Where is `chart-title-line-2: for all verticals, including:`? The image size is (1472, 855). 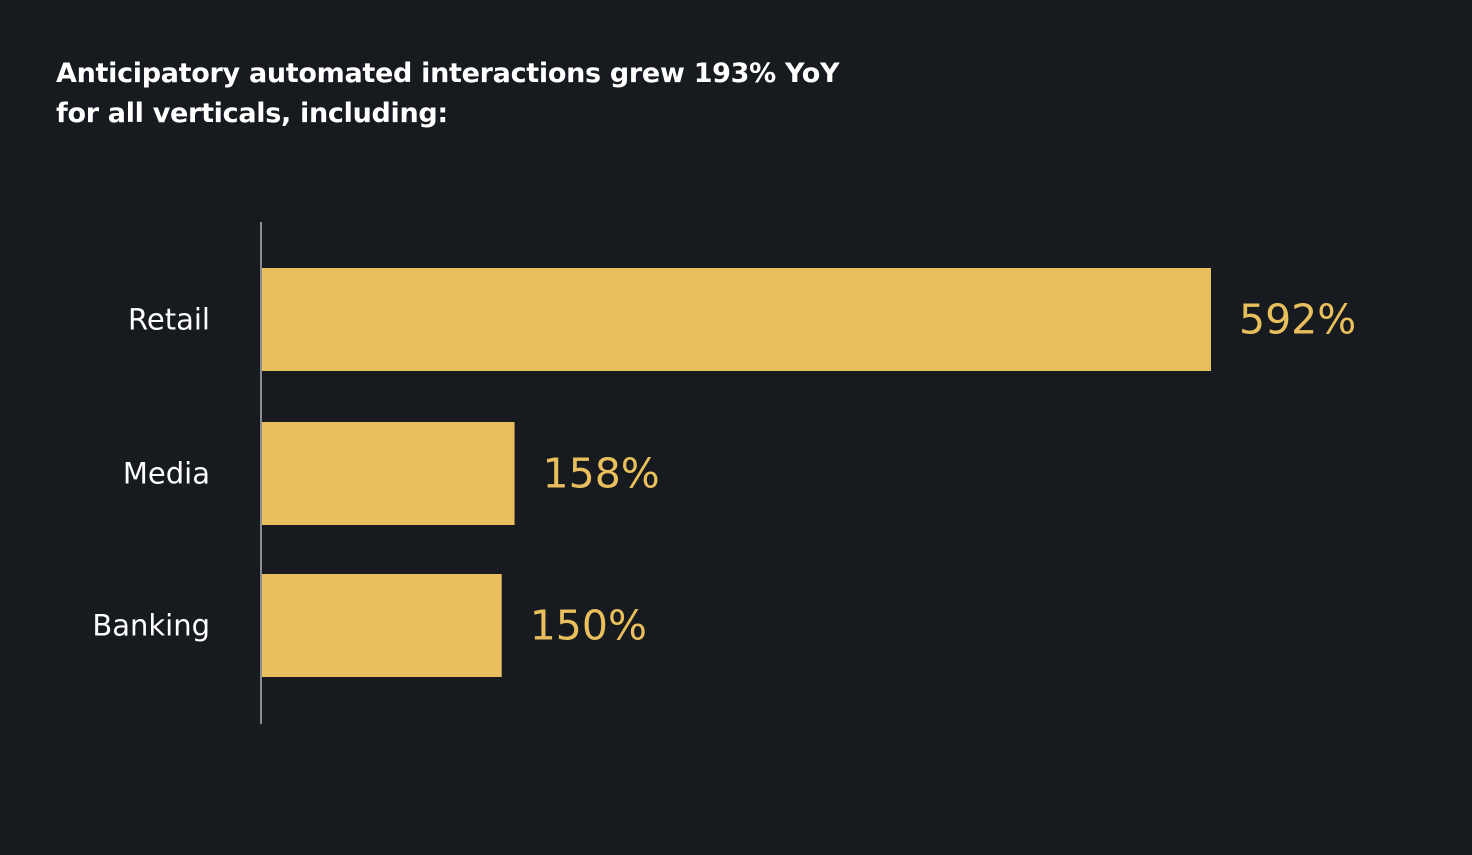
chart-title-line-2: for all verticals, including: is located at coordinates (252, 113).